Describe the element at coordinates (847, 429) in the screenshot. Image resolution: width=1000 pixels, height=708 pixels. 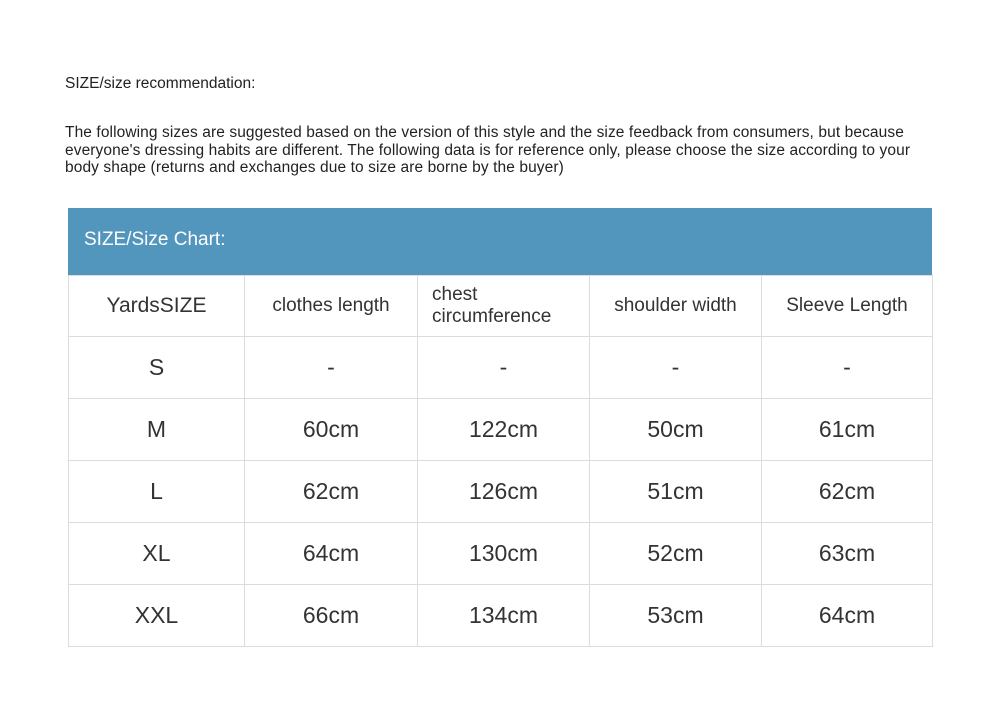
I see `measurement-cell: 61cm` at that location.